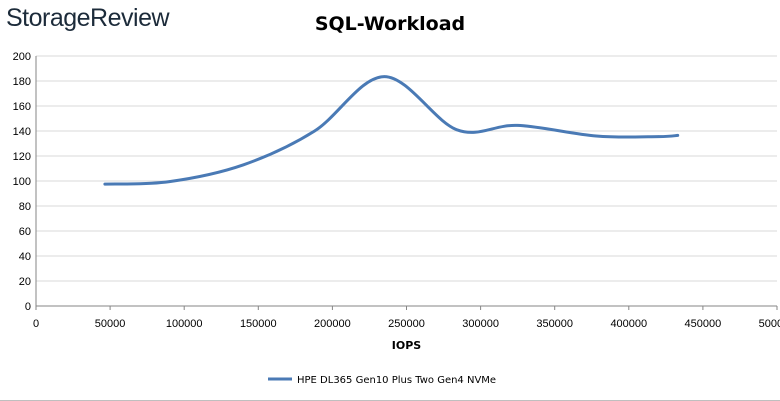 Image resolution: width=780 pixels, height=401 pixels. I want to click on x-tick-label: 450000, so click(703, 324).